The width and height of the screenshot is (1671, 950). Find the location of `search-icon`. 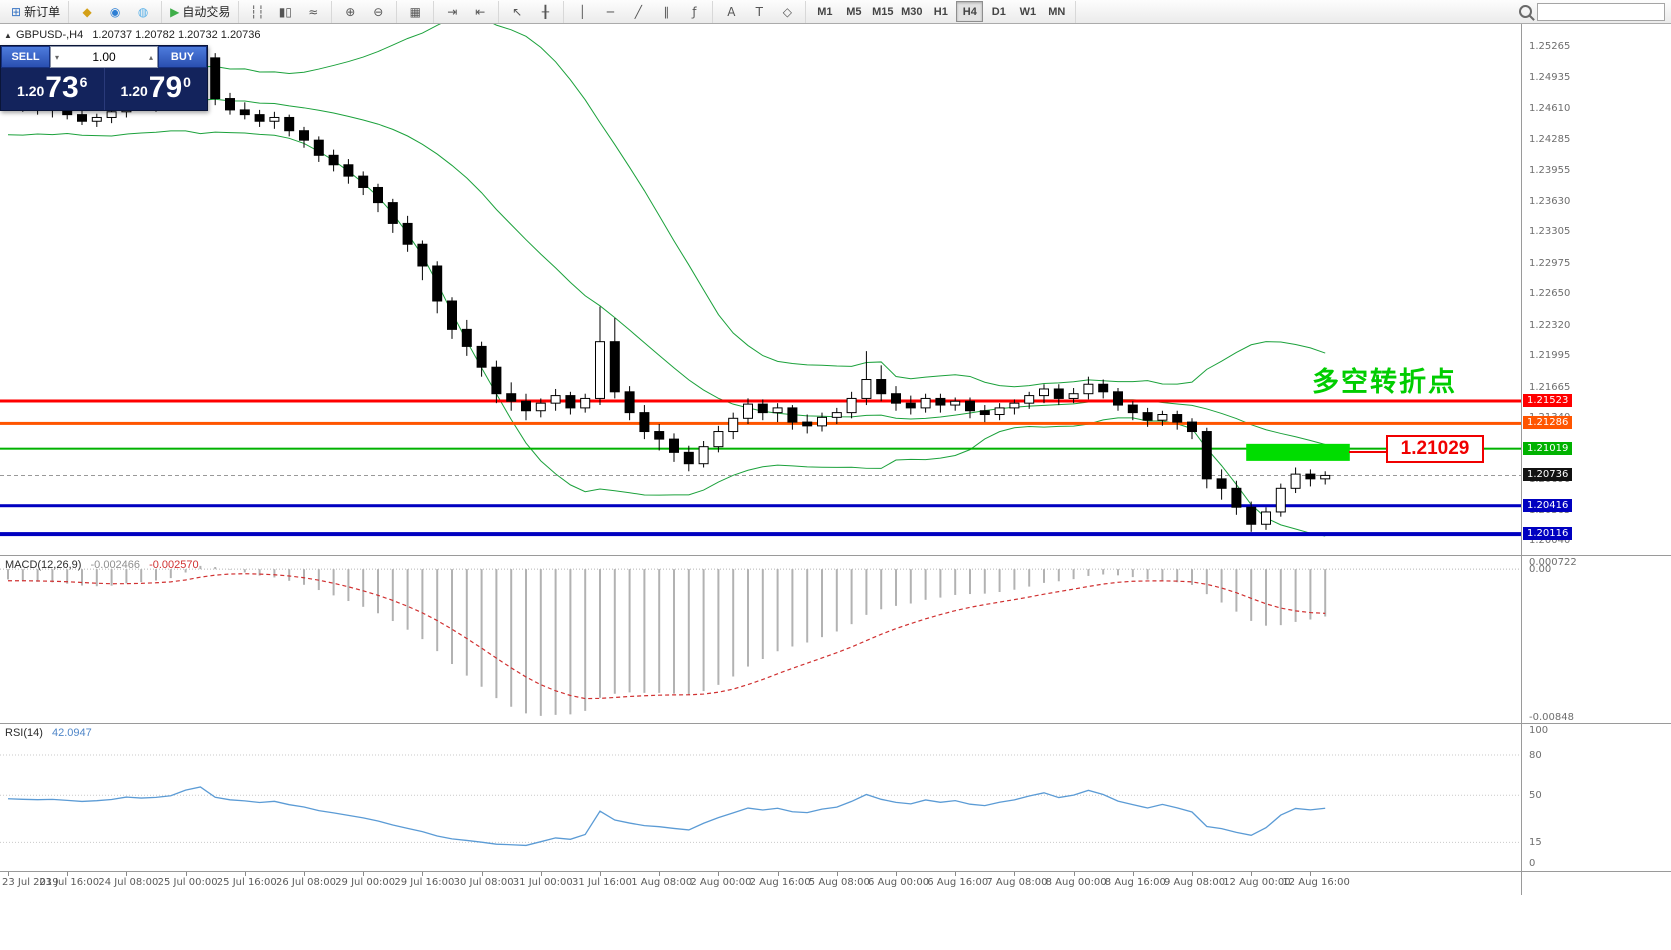

search-icon is located at coordinates (1525, 11).